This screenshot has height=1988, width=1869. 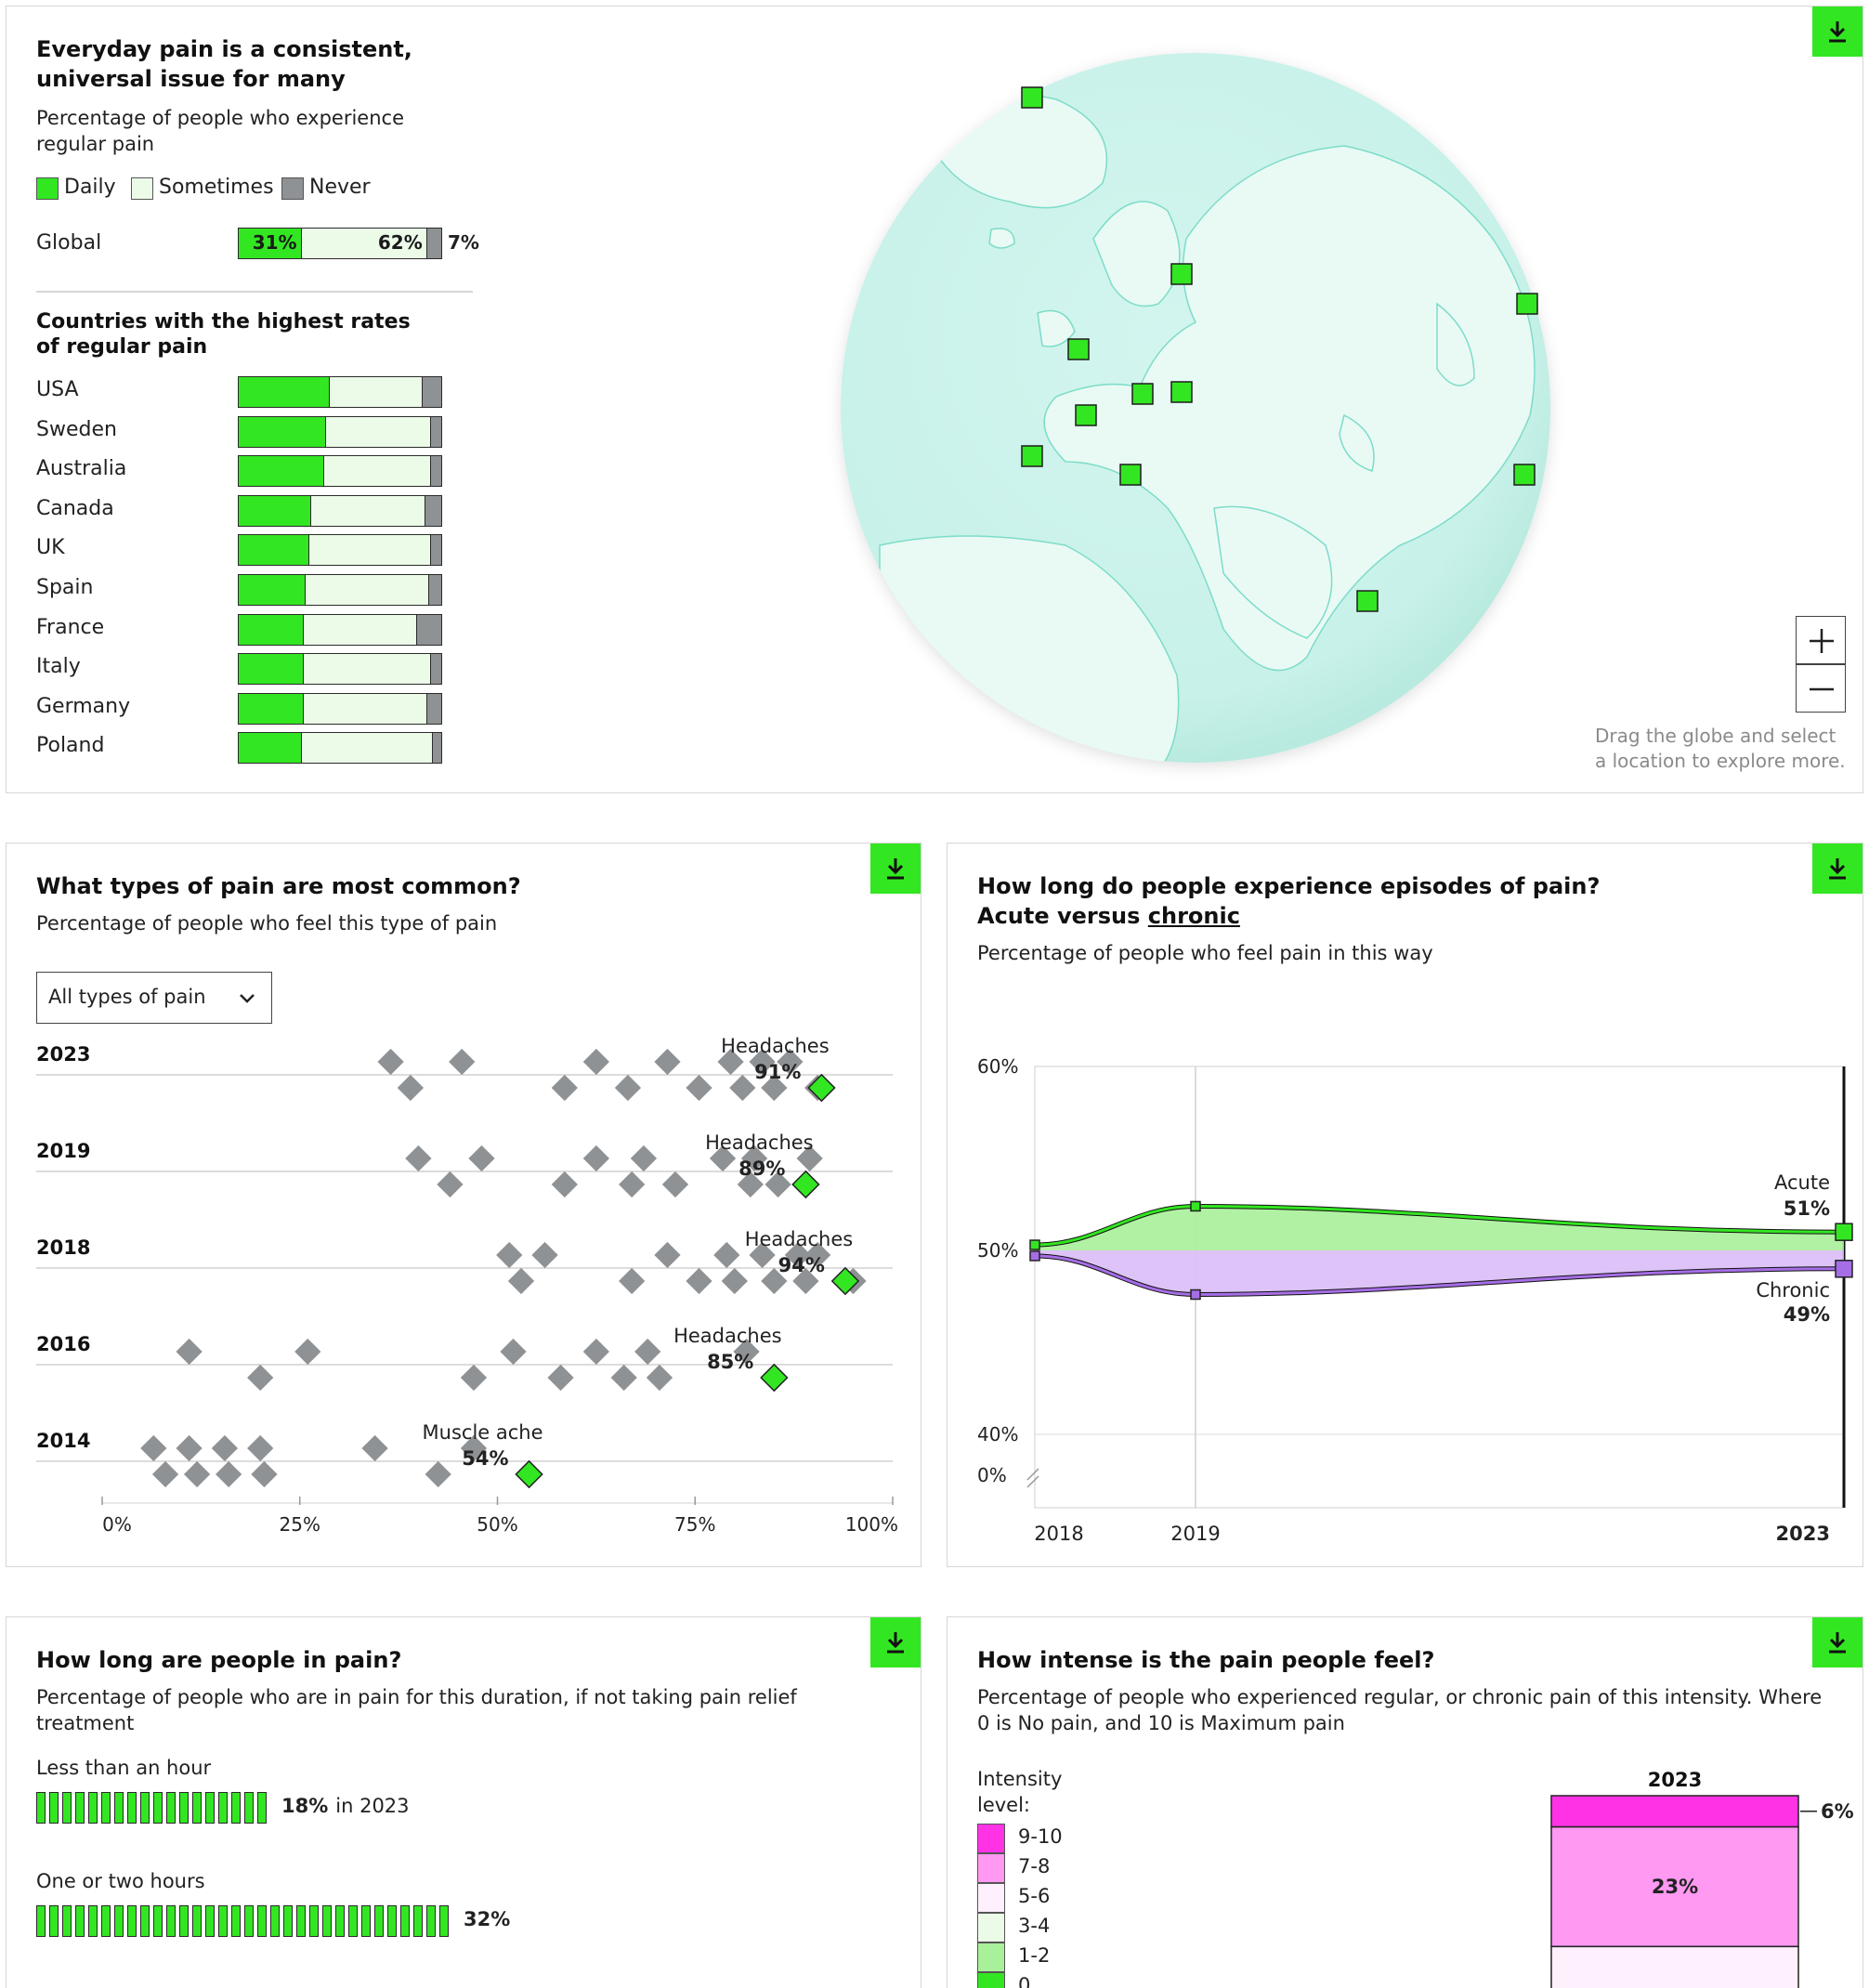 What do you see at coordinates (1821, 640) in the screenshot?
I see `zoom-in-button` at bounding box center [1821, 640].